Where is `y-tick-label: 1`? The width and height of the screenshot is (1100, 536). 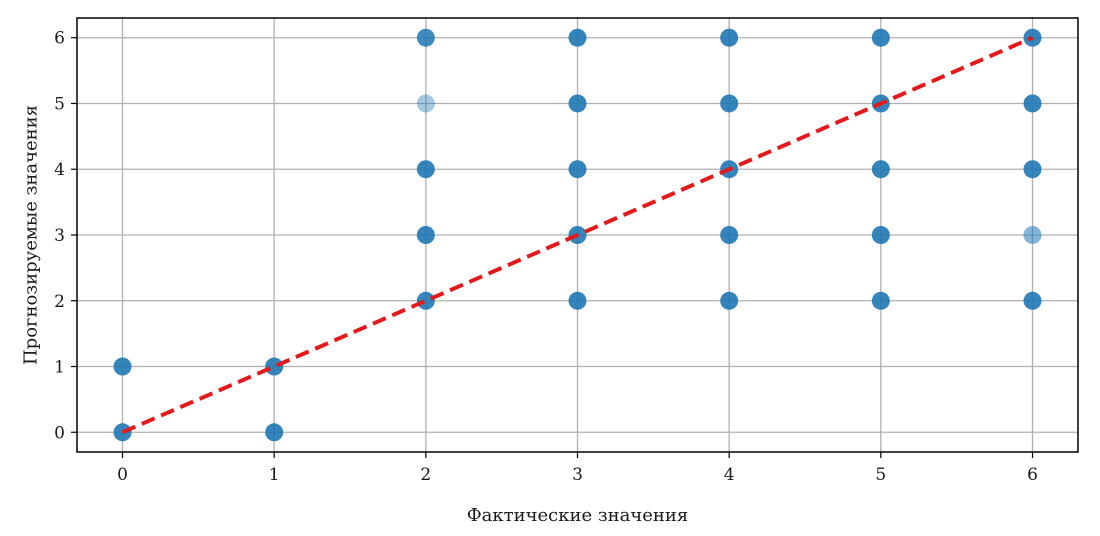
y-tick-label: 1 is located at coordinates (59, 368).